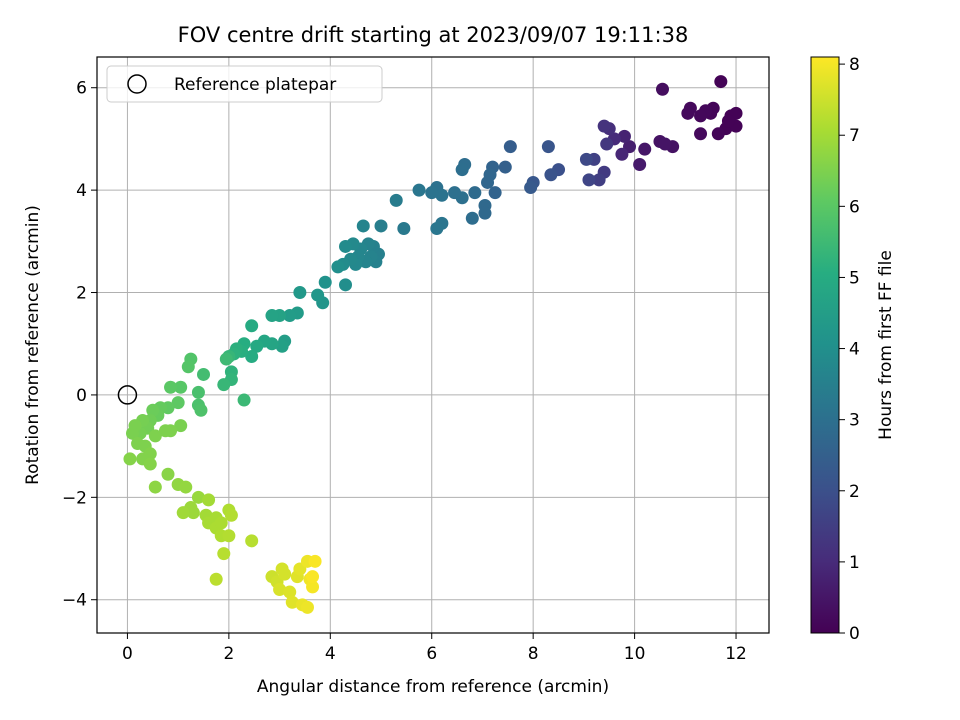  I want to click on legend: Reference platepar, so click(244, 84).